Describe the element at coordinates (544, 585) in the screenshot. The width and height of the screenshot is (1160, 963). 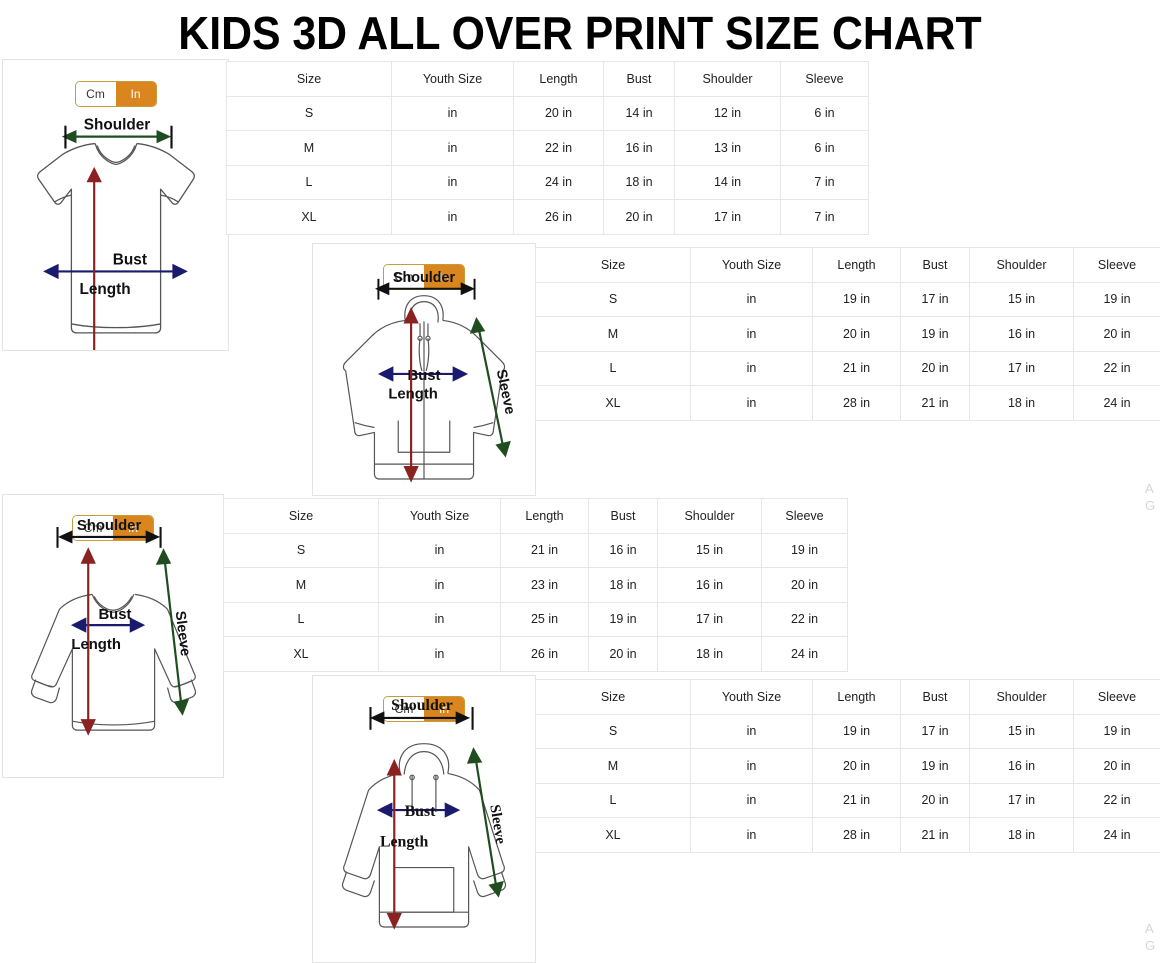
I see `cell-length: 23 in` at that location.